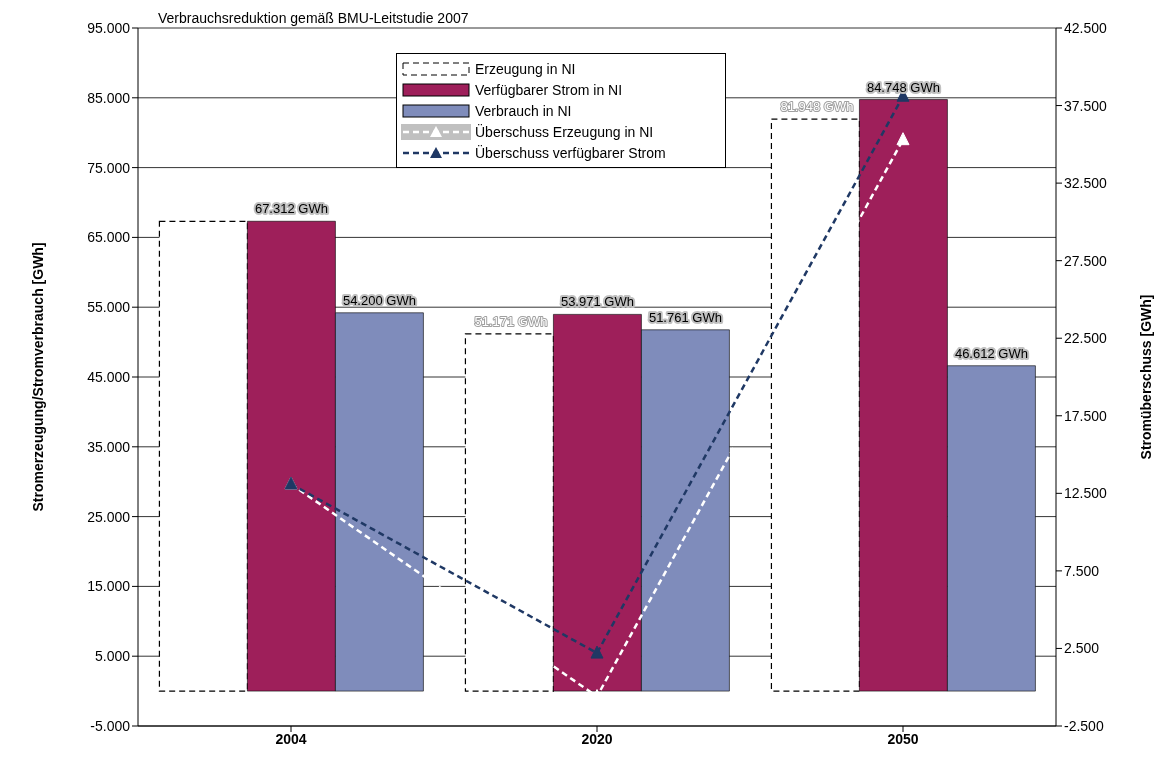 The height and width of the screenshot is (765, 1174). I want to click on y-tick-label: 75.000, so click(109, 167).